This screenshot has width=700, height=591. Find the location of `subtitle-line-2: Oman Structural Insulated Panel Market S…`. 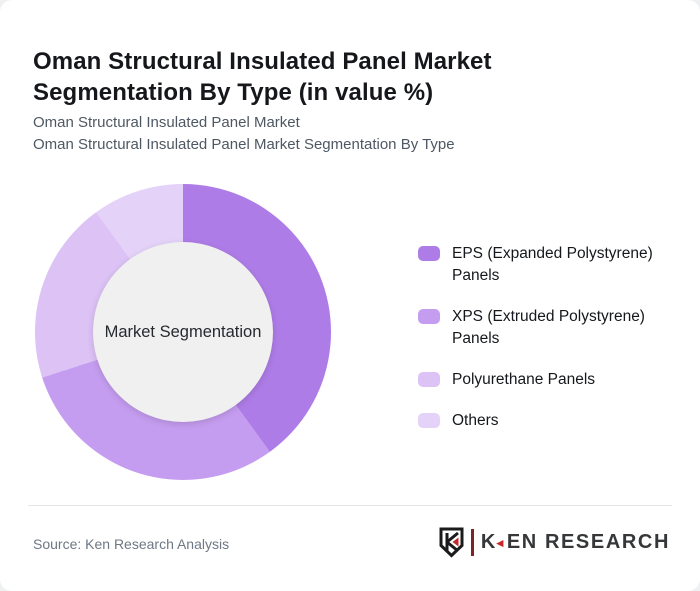

subtitle-line-2: Oman Structural Insulated Panel Market S… is located at coordinates (244, 144).